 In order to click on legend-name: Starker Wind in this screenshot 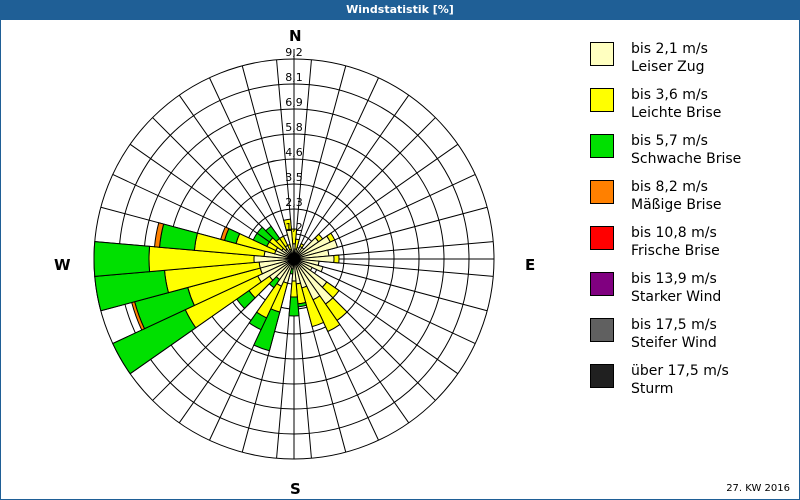, I will do `click(676, 297)`.